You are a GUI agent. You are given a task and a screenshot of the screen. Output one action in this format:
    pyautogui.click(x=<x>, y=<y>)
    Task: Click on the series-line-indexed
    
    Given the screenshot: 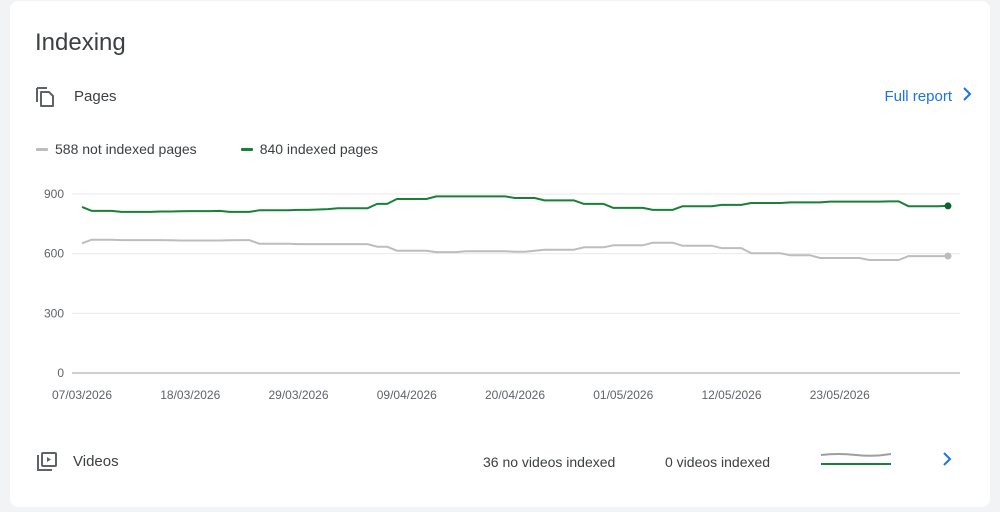 What is the action you would take?
    pyautogui.click(x=515, y=204)
    